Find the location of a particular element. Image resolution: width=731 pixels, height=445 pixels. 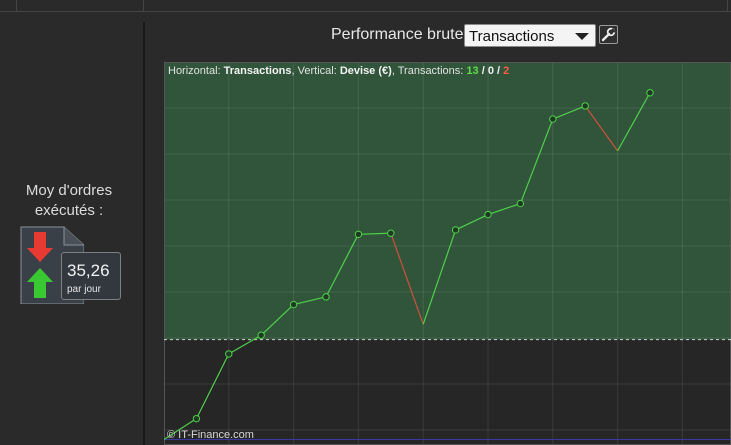

horizontal-axis-value: Transactions is located at coordinates (257, 71).